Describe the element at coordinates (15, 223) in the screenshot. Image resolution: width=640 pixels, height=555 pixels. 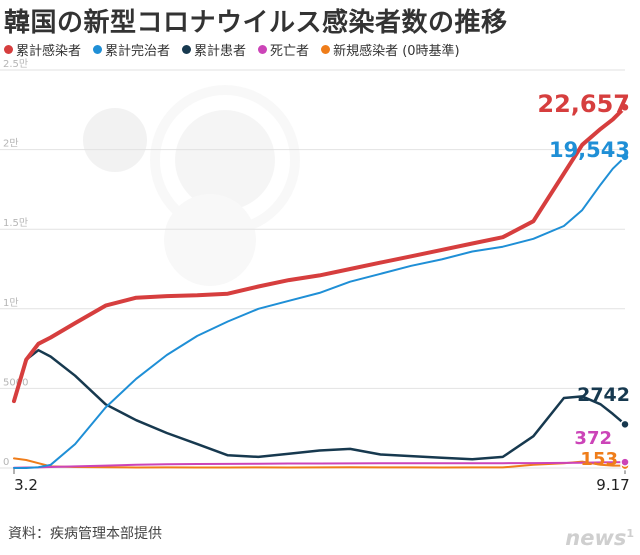
I see `y-tick-label: 1.5만` at that location.